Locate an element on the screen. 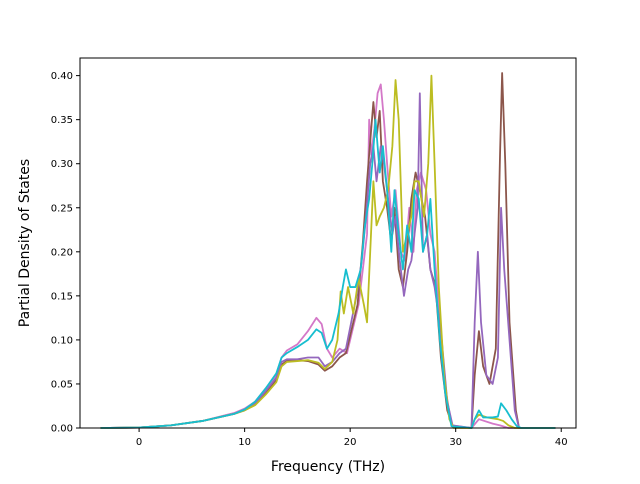 The image size is (640, 484). x-tick-label: 20 is located at coordinates (350, 442).